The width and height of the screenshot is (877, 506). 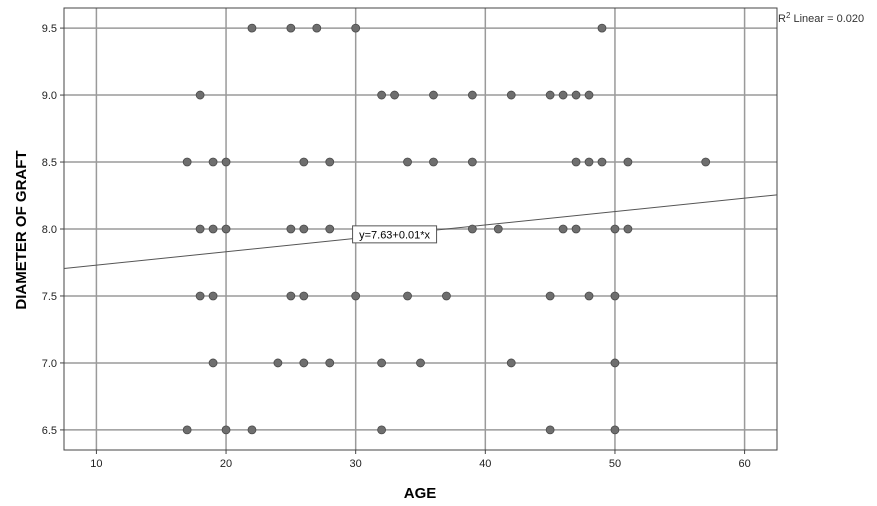 What do you see at coordinates (49, 230) in the screenshot?
I see `y-tick-label: 8.0` at bounding box center [49, 230].